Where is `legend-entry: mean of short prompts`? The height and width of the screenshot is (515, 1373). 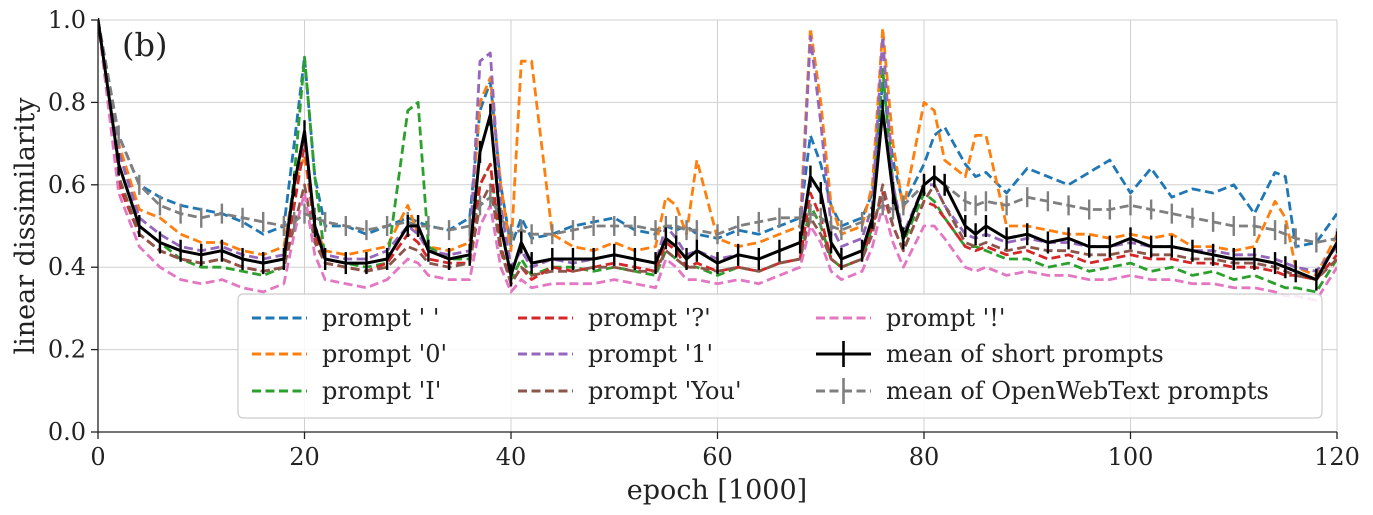 legend-entry: mean of short prompts is located at coordinates (990, 354).